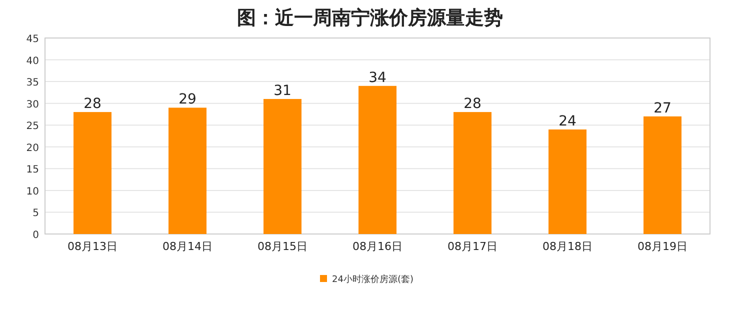 Image resolution: width=740 pixels, height=312 pixels. I want to click on y-tick-label: 40, so click(32, 61).